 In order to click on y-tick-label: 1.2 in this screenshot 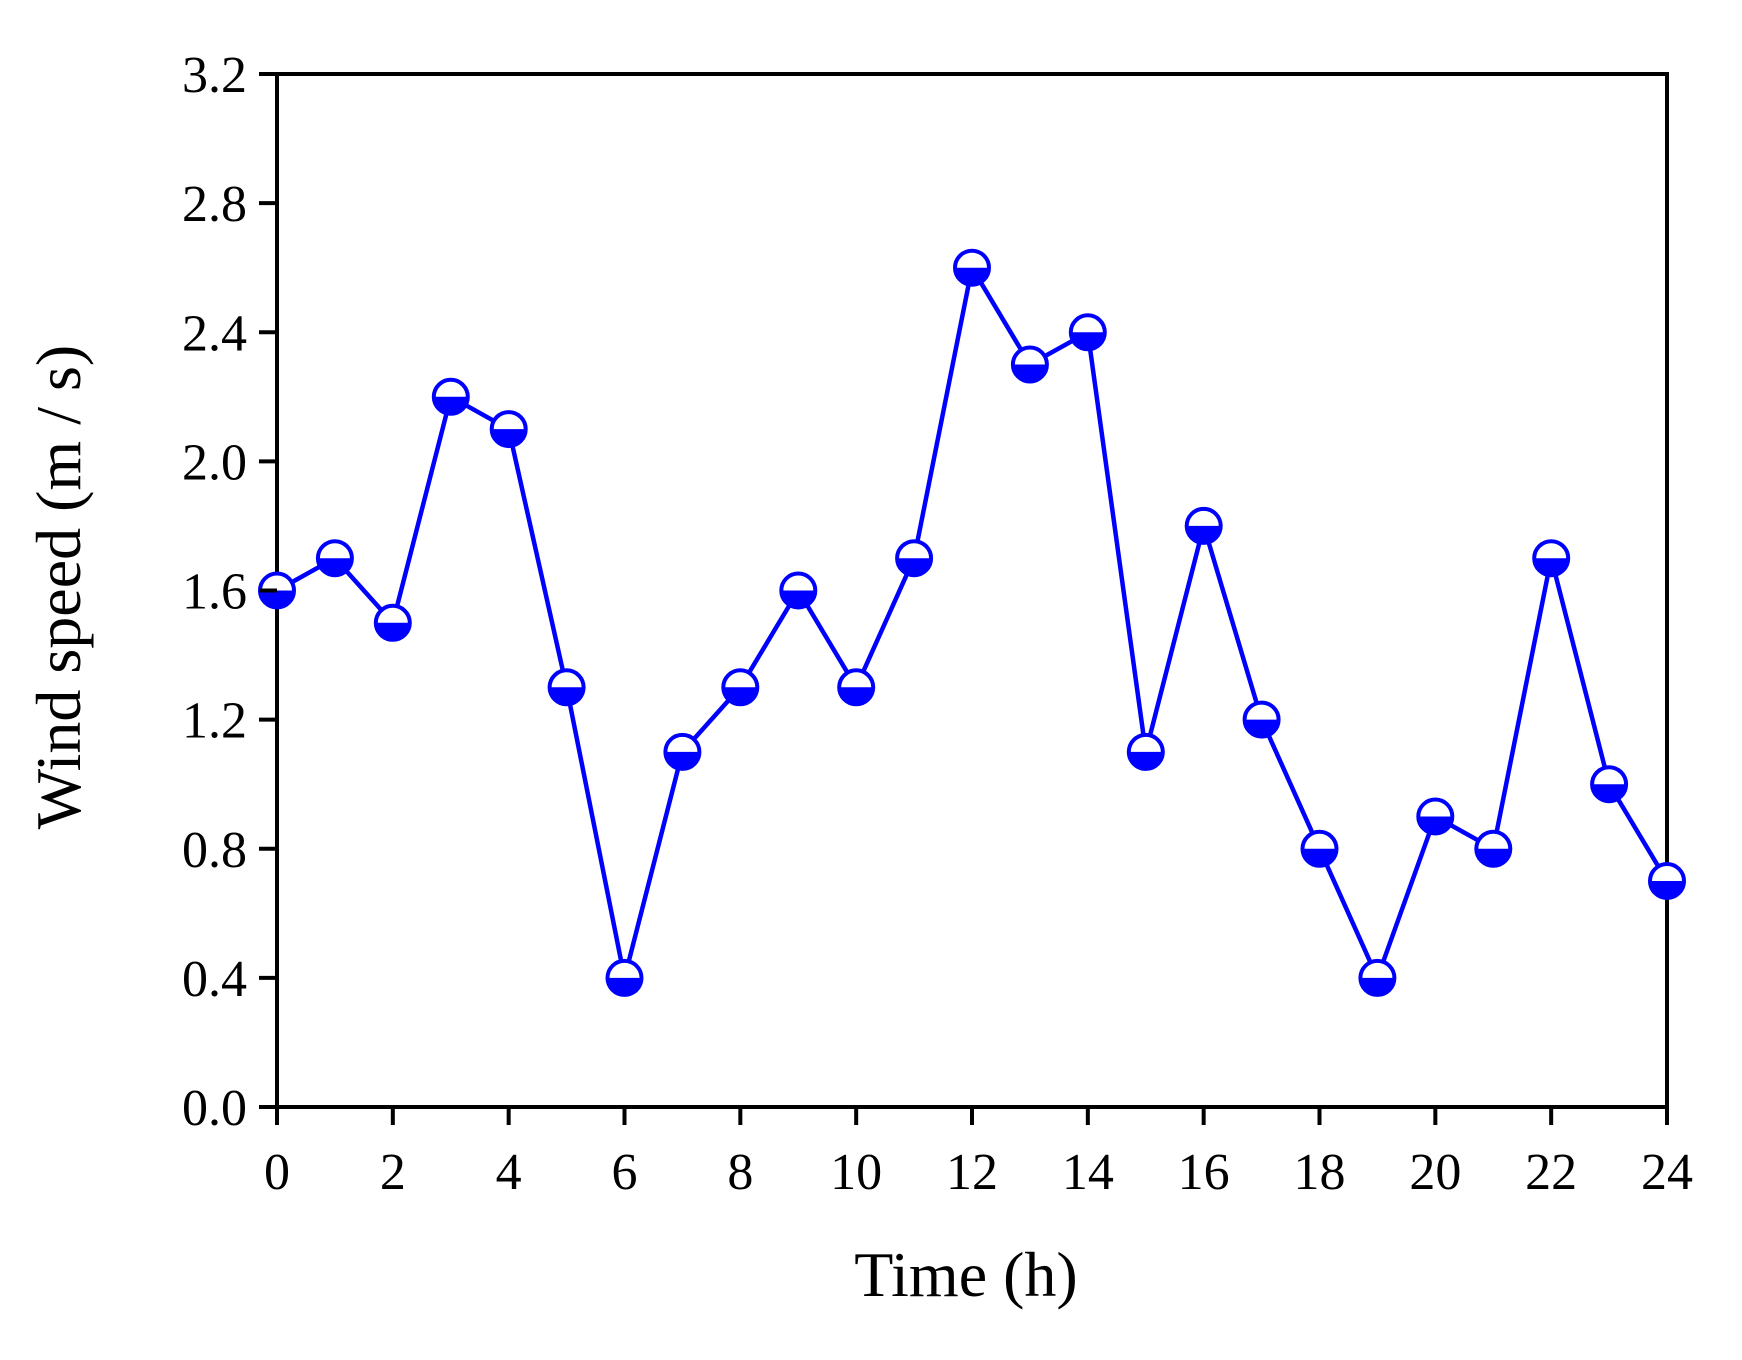, I will do `click(214, 721)`.